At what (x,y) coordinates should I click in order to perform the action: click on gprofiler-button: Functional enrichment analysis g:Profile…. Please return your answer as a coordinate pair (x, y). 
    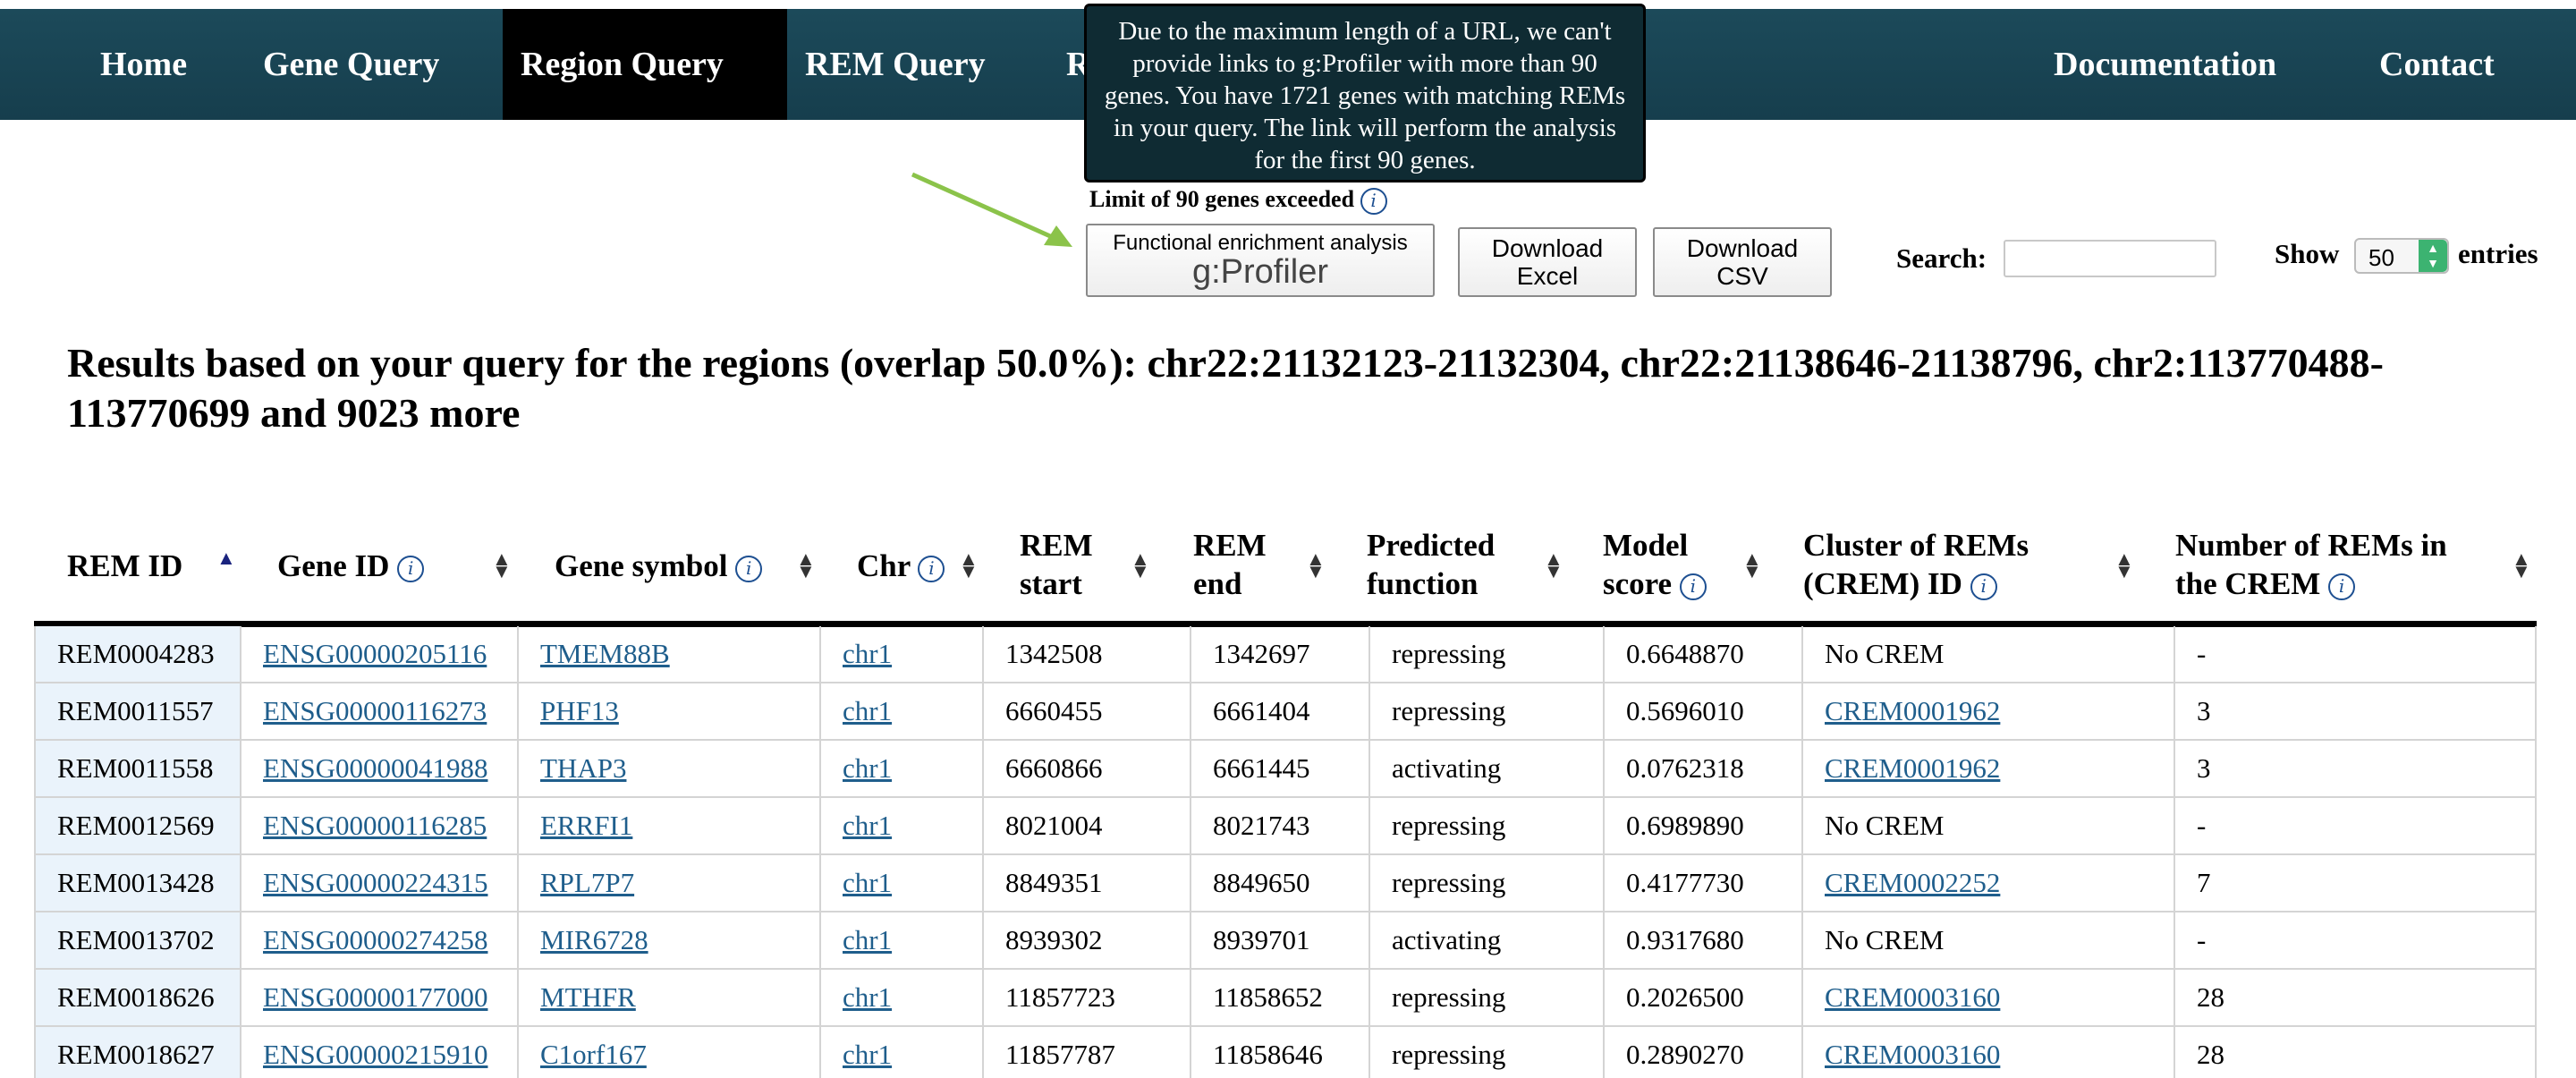
    Looking at the image, I should click on (1260, 261).